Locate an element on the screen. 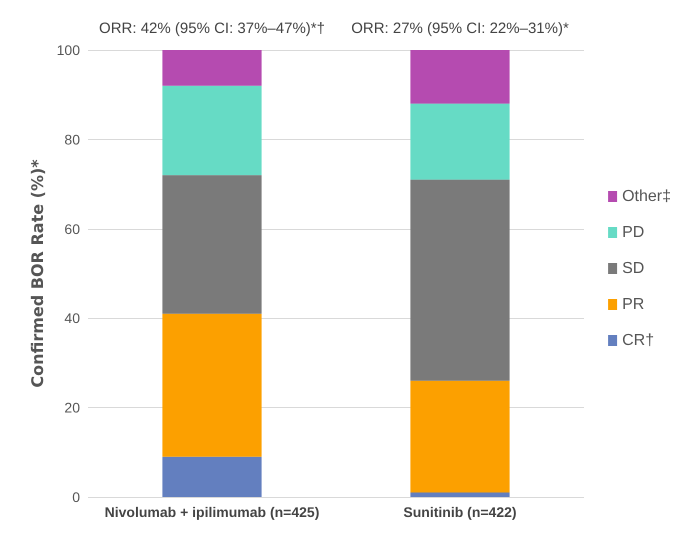  y-tick-label: 20 is located at coordinates (72, 408).